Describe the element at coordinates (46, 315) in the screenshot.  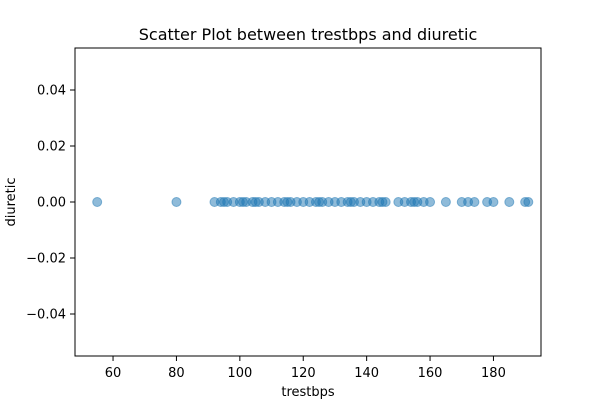
I see `y-tick-label: −0.04` at that location.